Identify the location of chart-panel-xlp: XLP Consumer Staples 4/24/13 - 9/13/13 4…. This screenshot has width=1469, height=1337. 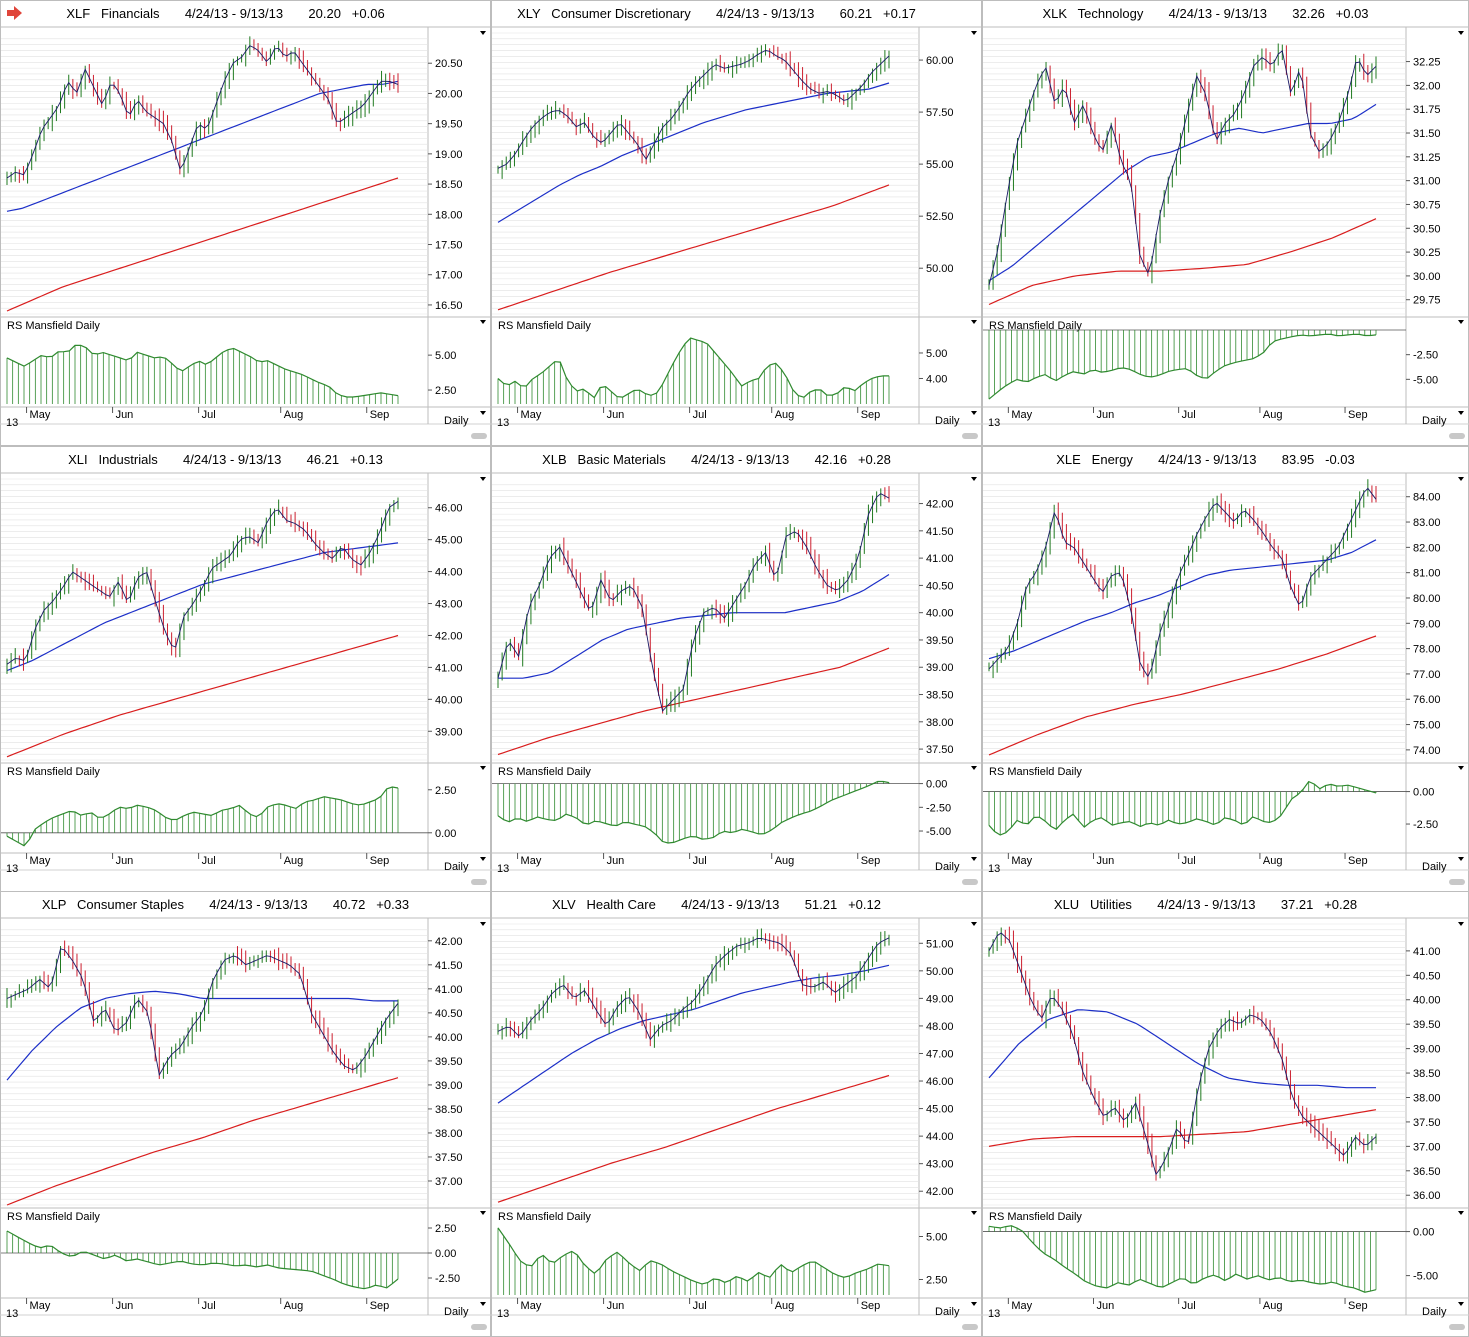
(245, 1114).